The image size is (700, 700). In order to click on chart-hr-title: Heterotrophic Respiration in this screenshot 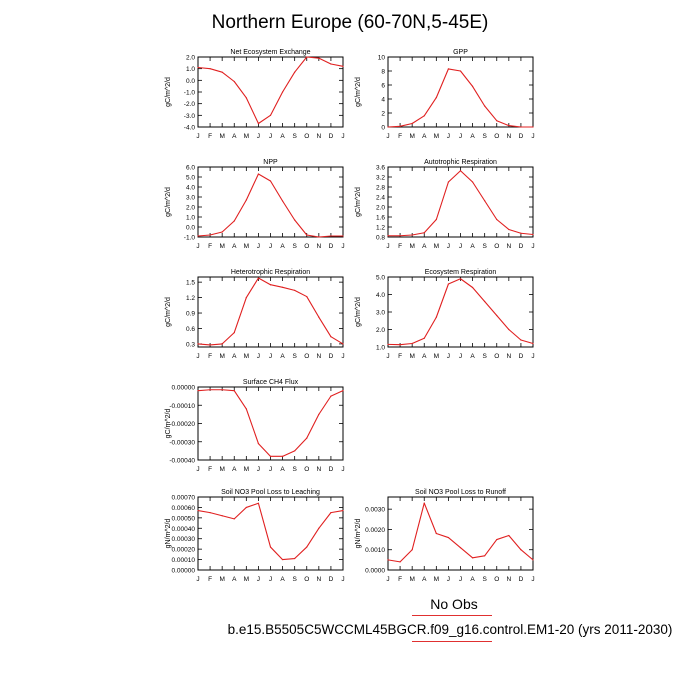, I will do `click(270, 272)`.